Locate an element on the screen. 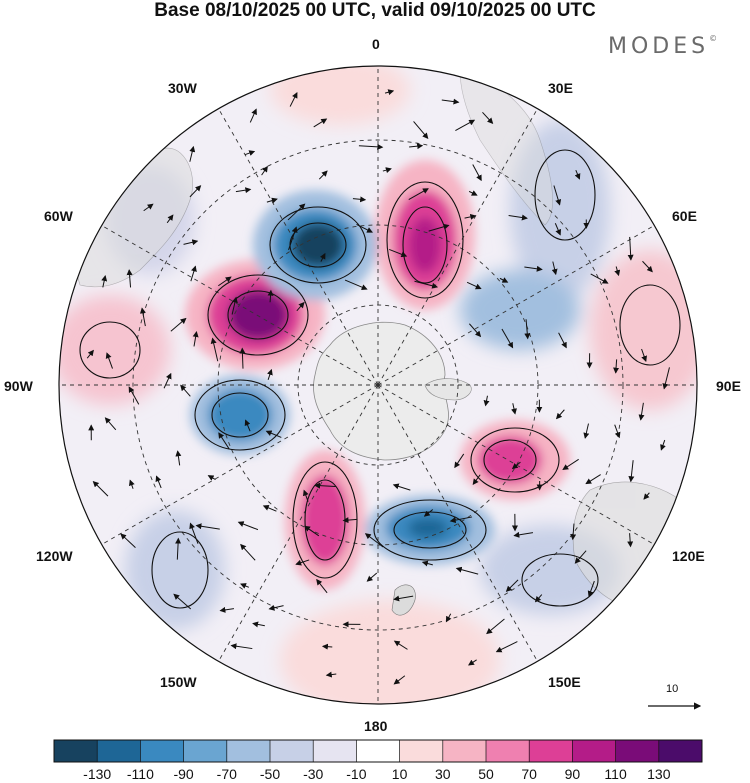  anomaly-pos-south is located at coordinates (390, 652).